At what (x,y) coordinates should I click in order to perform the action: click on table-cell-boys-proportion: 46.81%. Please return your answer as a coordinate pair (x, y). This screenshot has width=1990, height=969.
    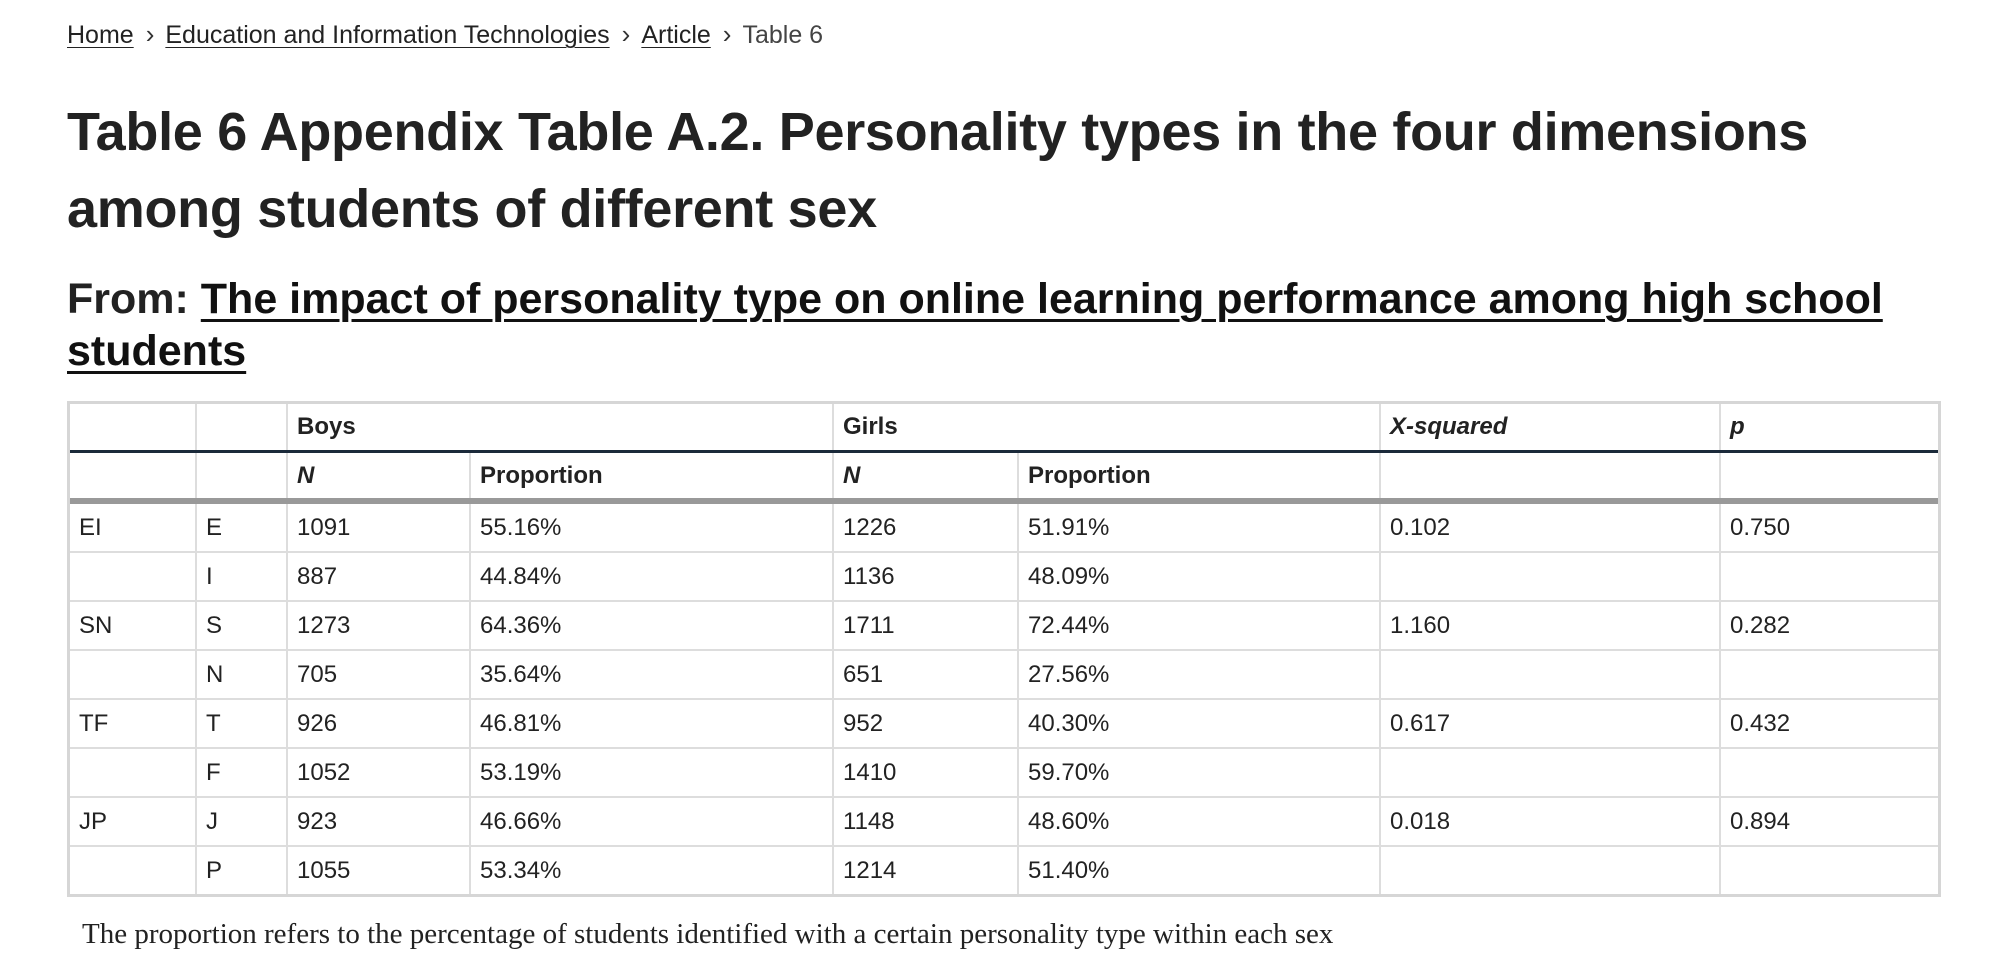
    Looking at the image, I should click on (651, 723).